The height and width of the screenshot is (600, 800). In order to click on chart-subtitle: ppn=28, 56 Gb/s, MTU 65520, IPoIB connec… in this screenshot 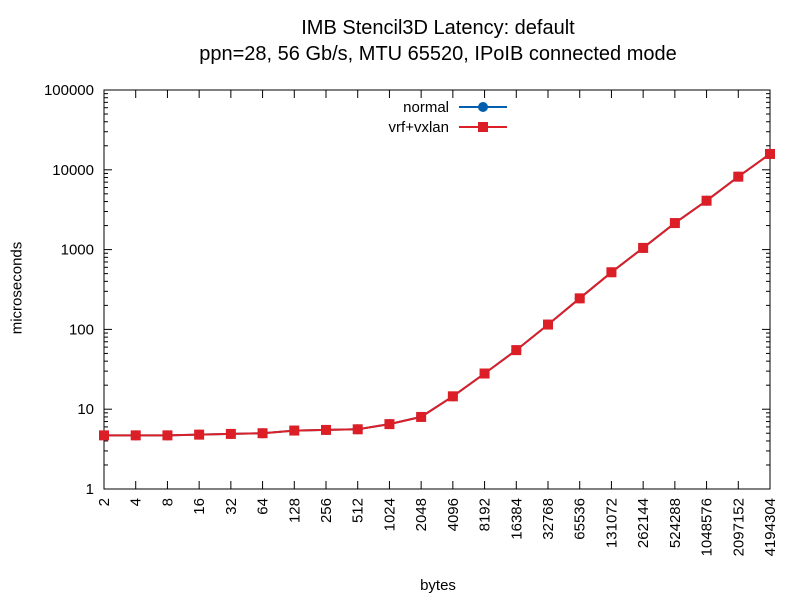, I will do `click(438, 54)`.